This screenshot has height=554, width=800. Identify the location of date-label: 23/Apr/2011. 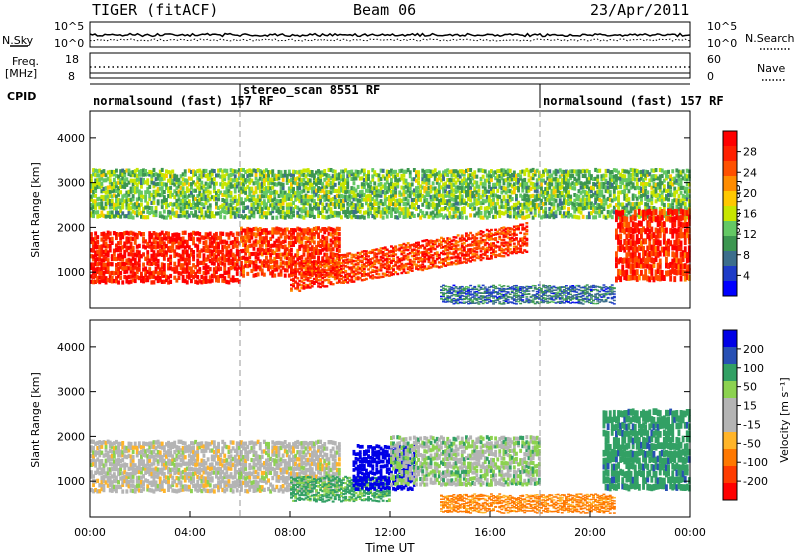
(640, 10).